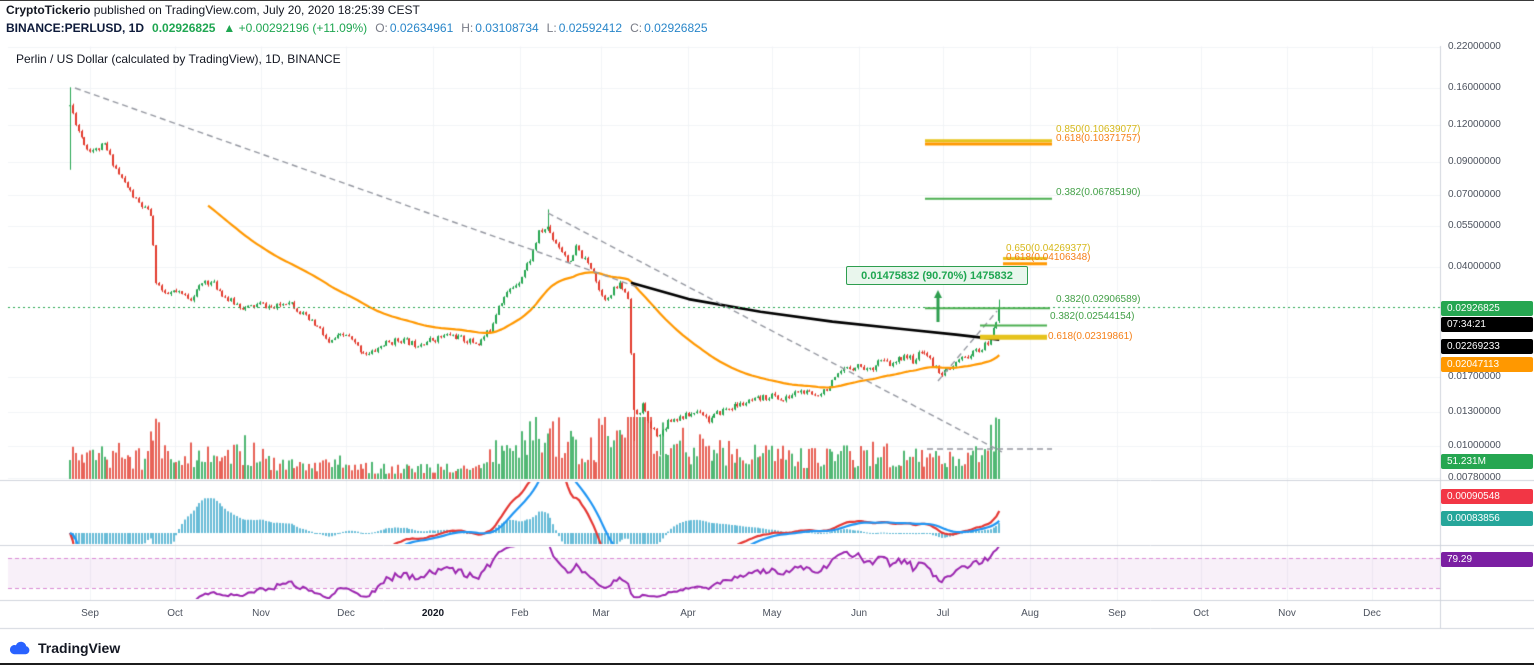 Image resolution: width=1534 pixels, height=665 pixels. What do you see at coordinates (421, 28) in the screenshot?
I see `open-value: 0.02634961` at bounding box center [421, 28].